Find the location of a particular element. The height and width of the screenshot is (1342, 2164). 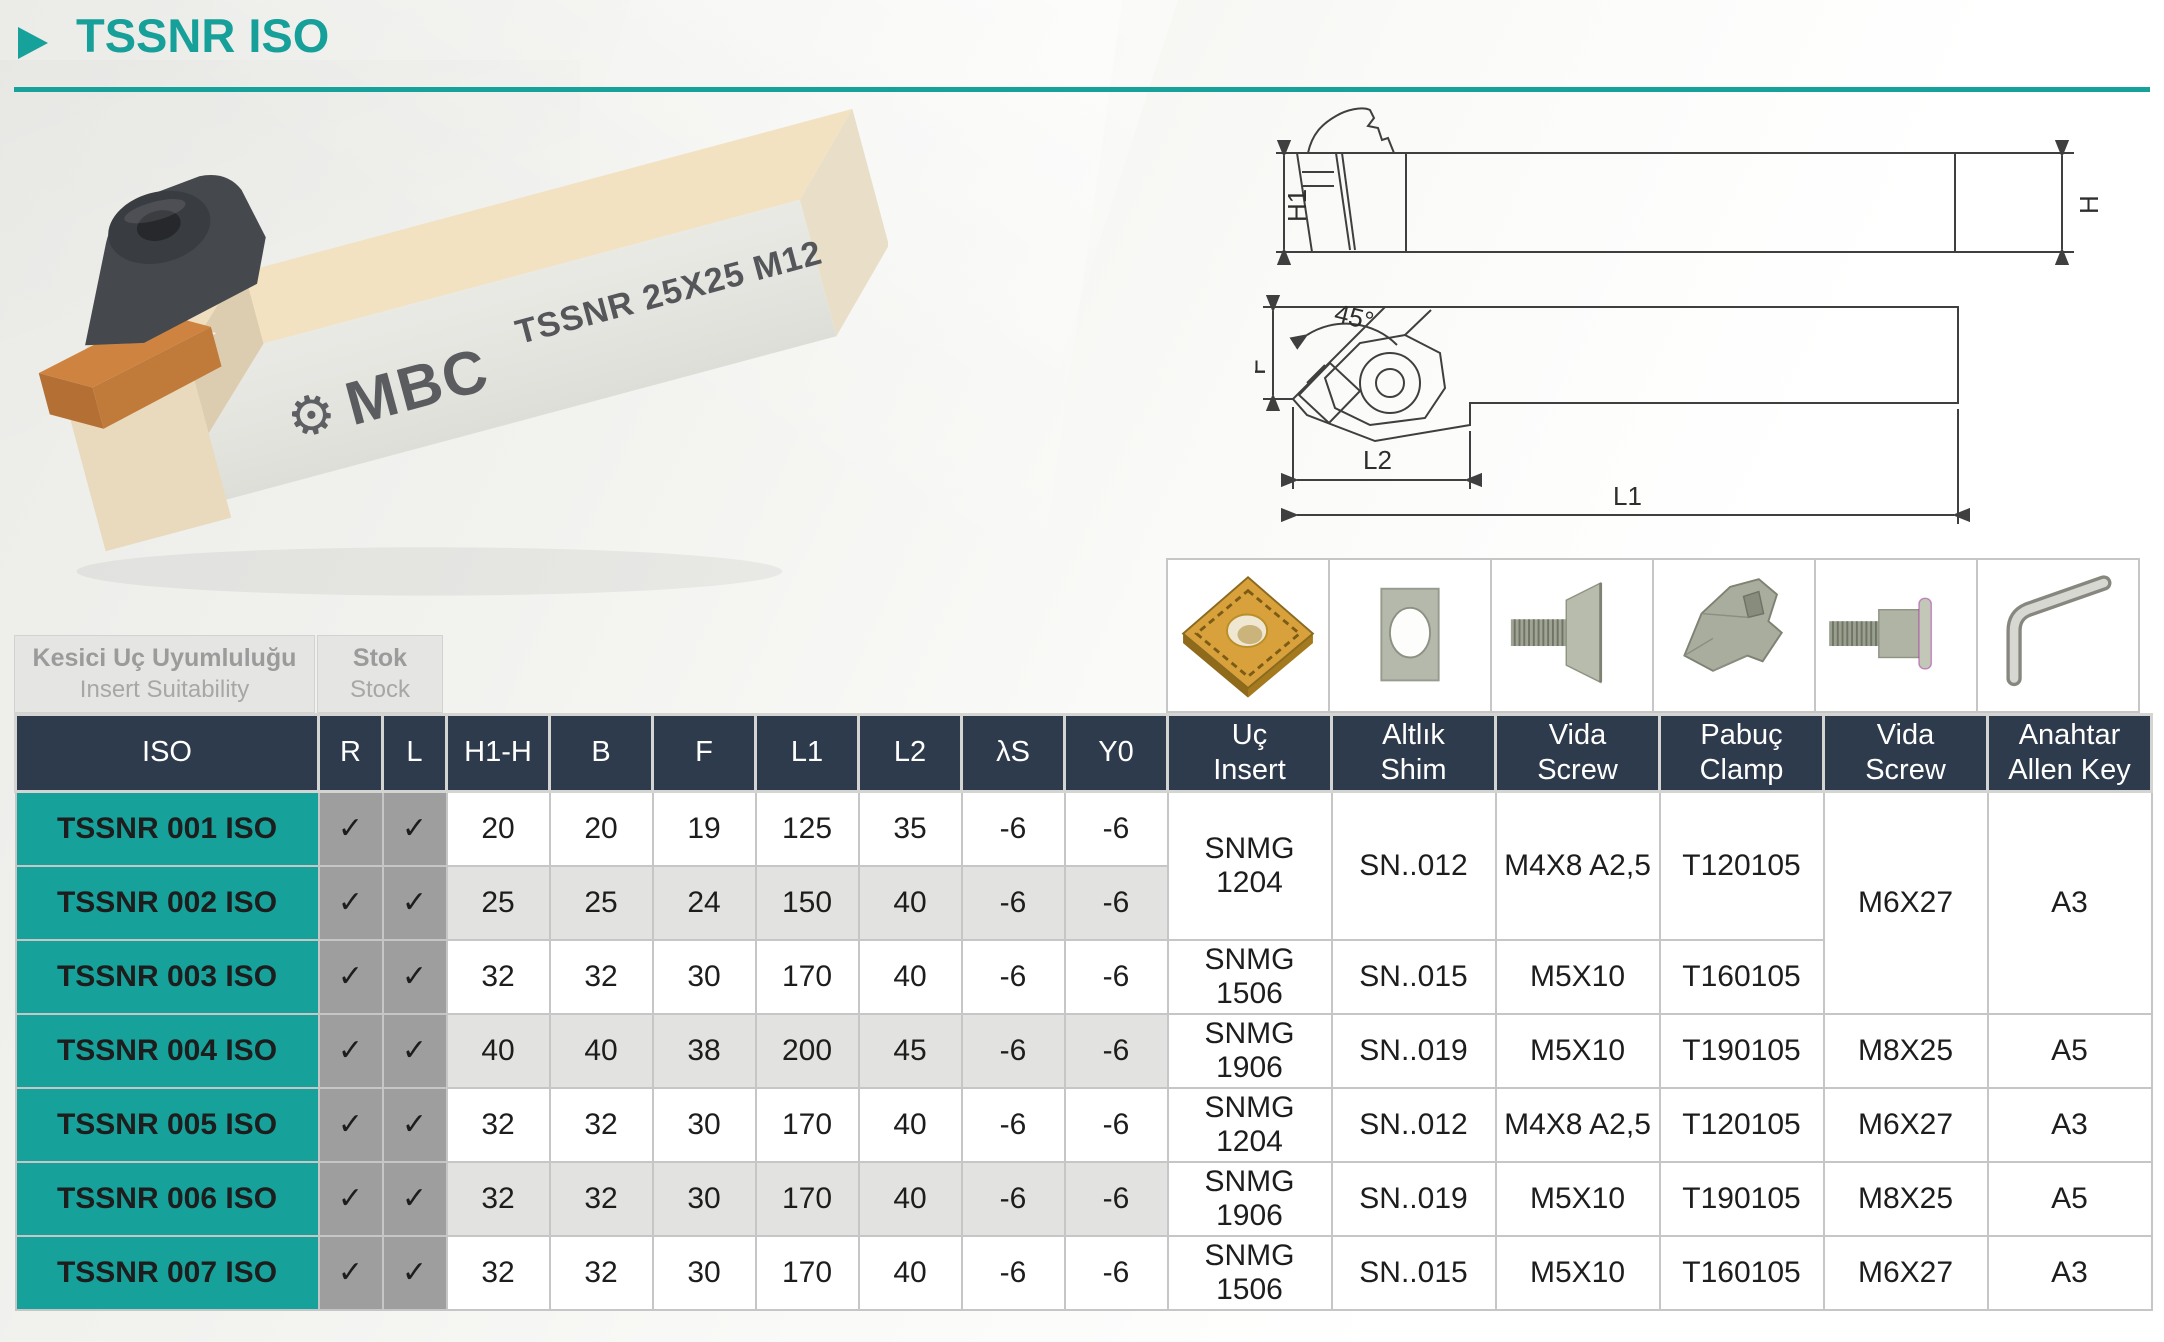

cell-shim: SN..019 is located at coordinates (1413, 1050).